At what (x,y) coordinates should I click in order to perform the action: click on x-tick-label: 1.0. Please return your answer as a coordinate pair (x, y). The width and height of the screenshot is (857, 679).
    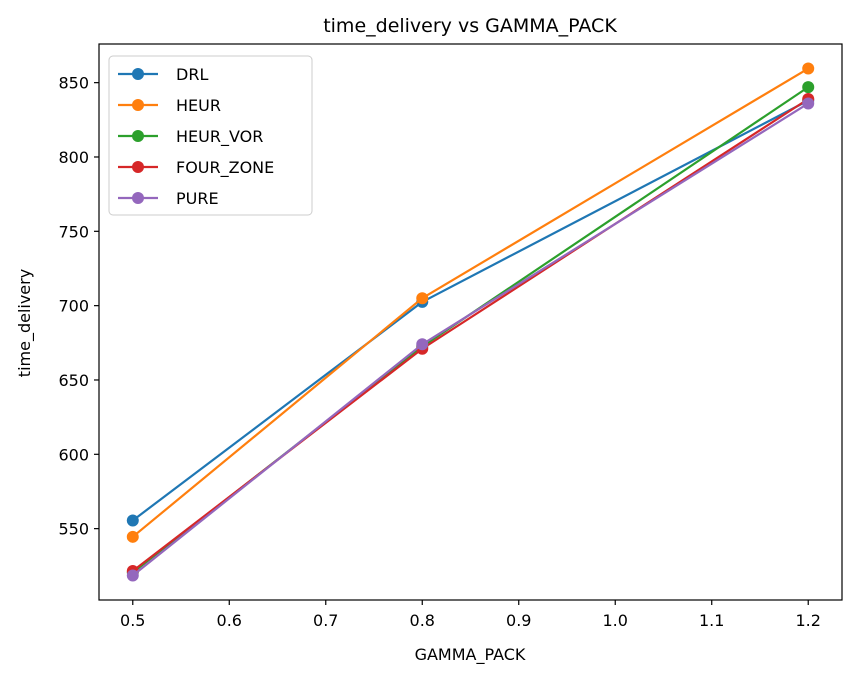
    Looking at the image, I should click on (615, 620).